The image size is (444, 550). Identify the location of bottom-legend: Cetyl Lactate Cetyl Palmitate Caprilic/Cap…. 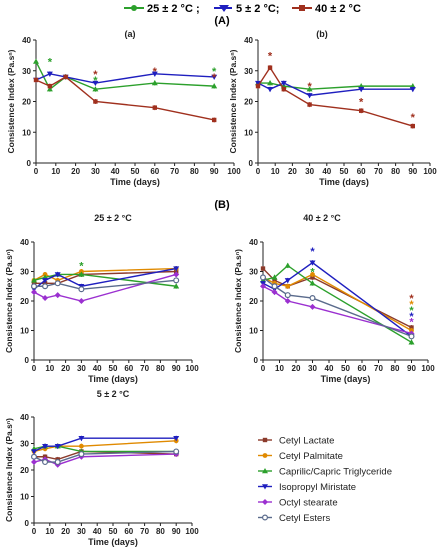
(325, 480).